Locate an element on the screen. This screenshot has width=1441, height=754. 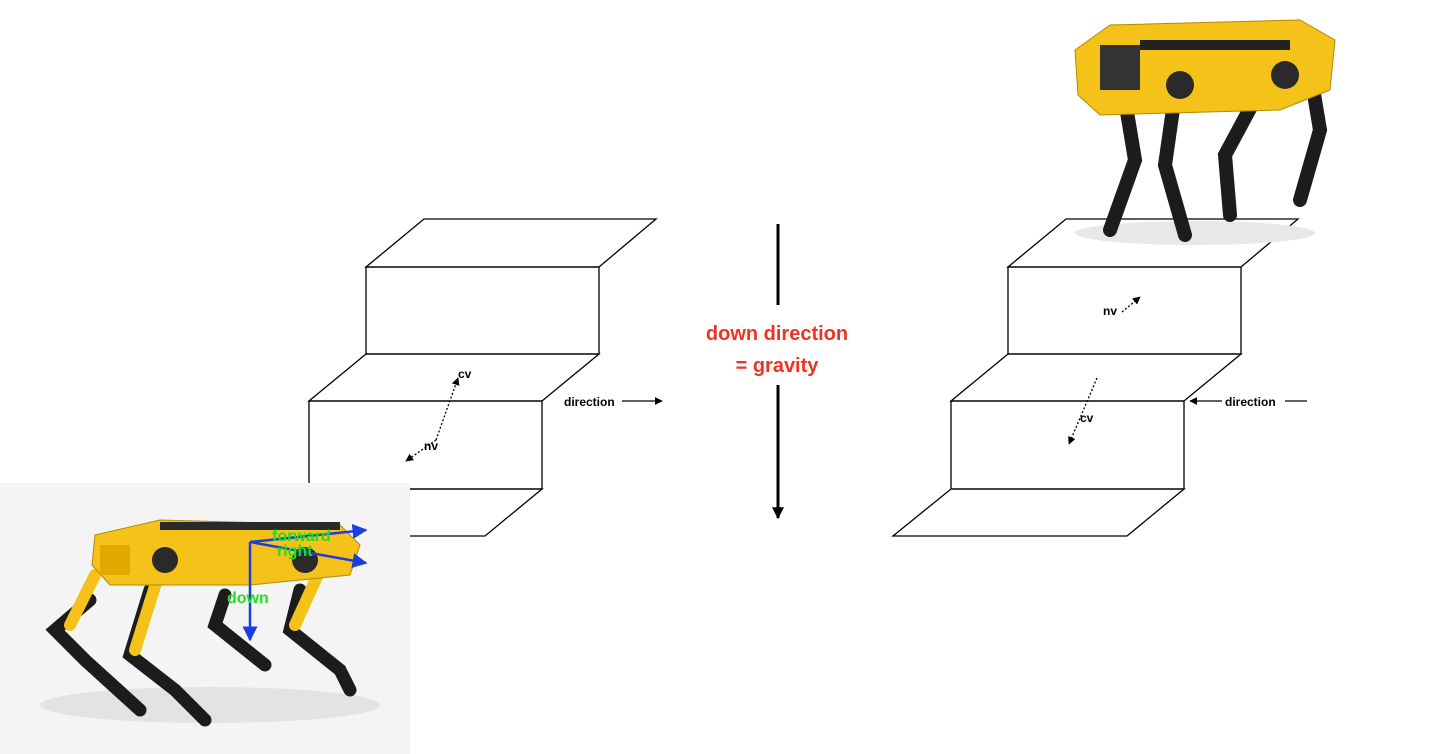
gravity-label-line1: down direction is located at coordinates (777, 334).